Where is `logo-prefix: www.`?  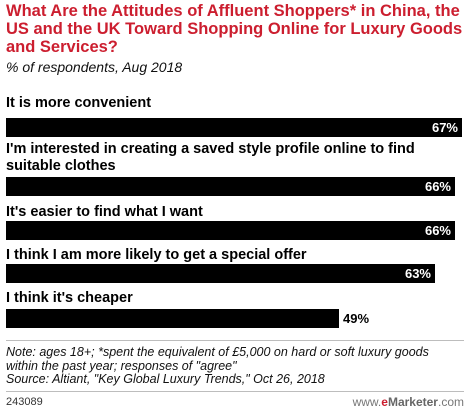 logo-prefix: www. is located at coordinates (367, 402).